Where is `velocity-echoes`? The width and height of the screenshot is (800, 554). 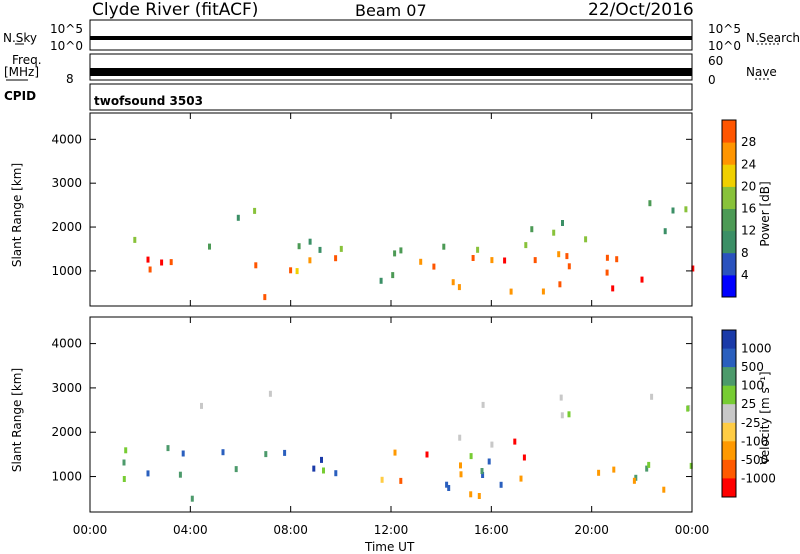
velocity-echoes is located at coordinates (407, 446).